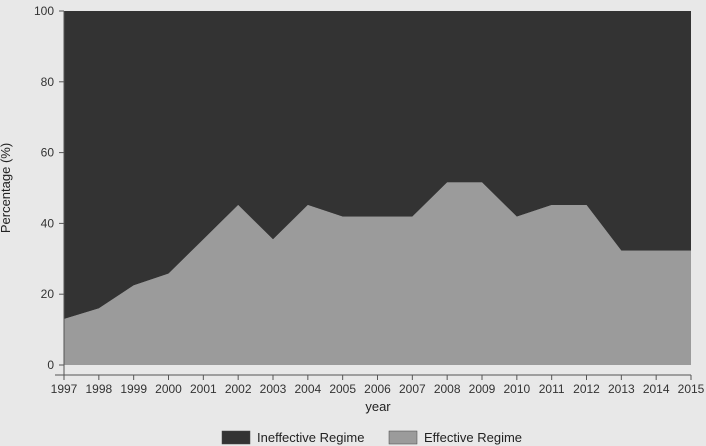 The width and height of the screenshot is (706, 446). I want to click on x-tick-label: 1999, so click(133, 389).